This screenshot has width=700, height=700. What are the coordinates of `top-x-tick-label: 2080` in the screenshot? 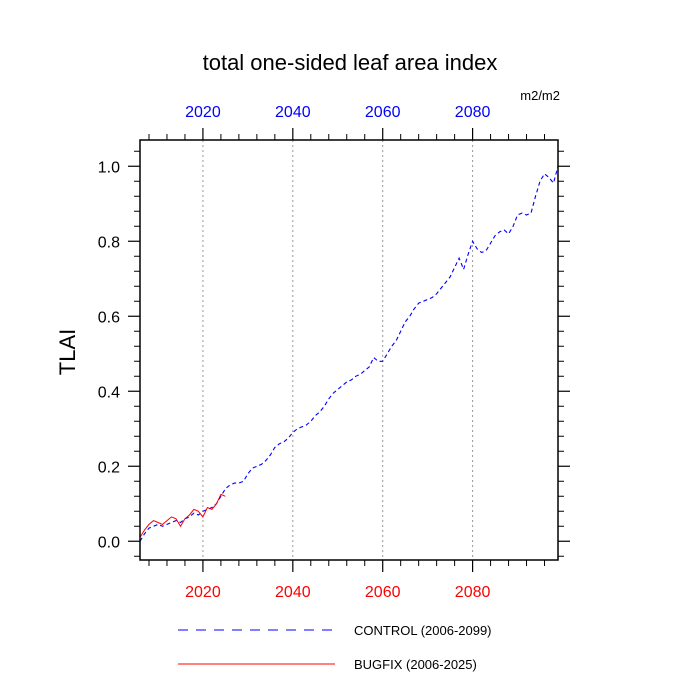 It's located at (473, 112).